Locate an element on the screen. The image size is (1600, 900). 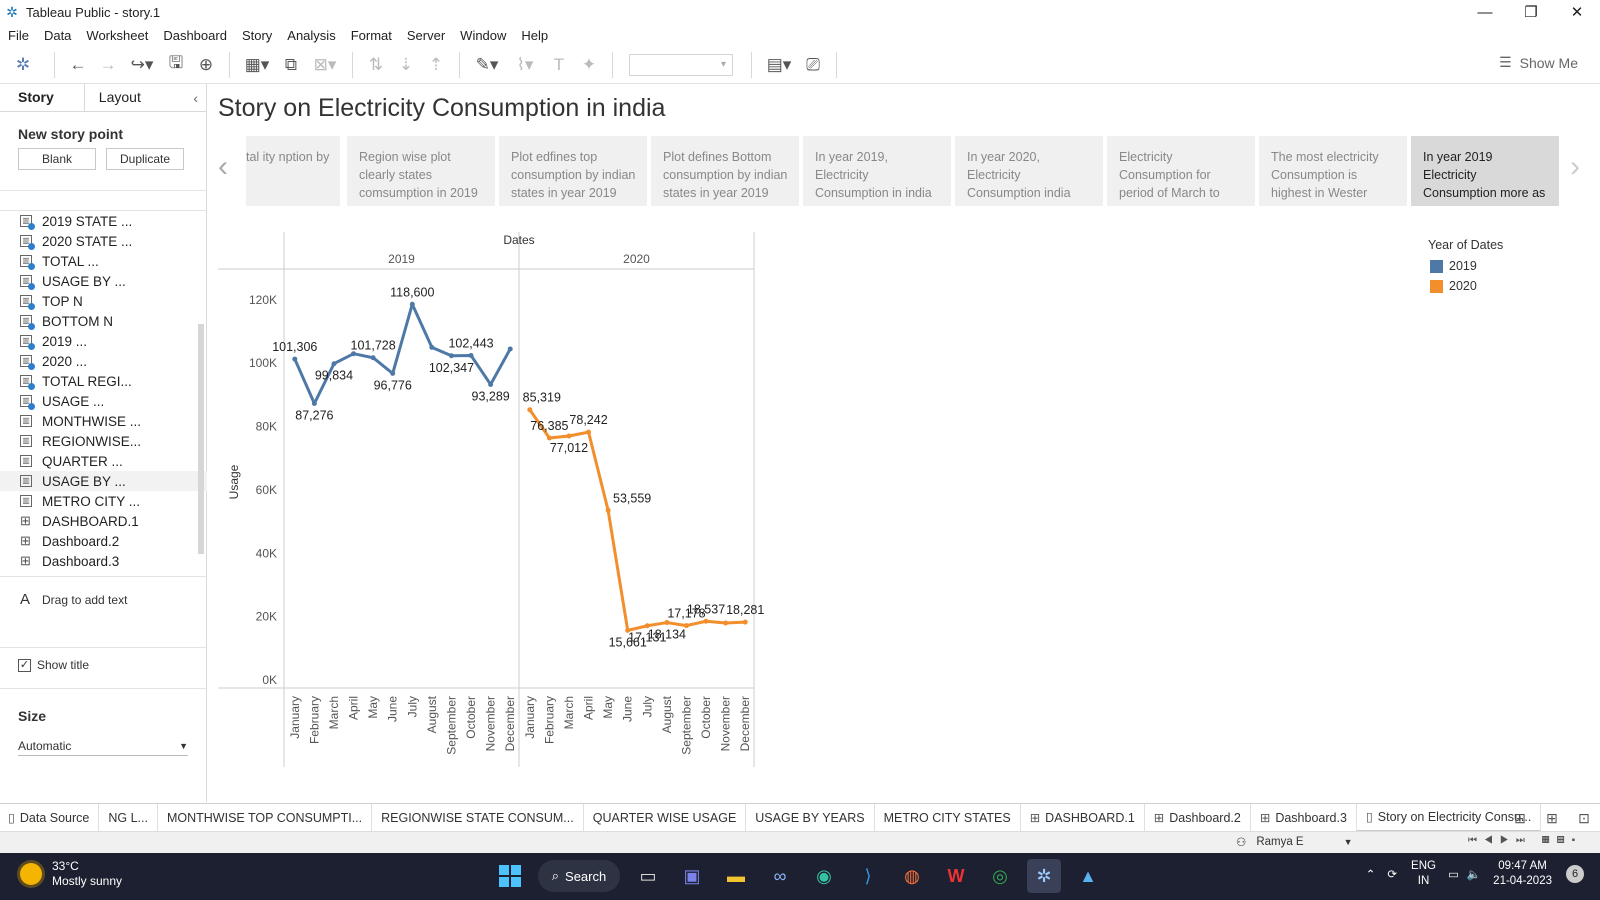
sheet-list-item: ▥ BOTTOM N is located at coordinates (103, 321).